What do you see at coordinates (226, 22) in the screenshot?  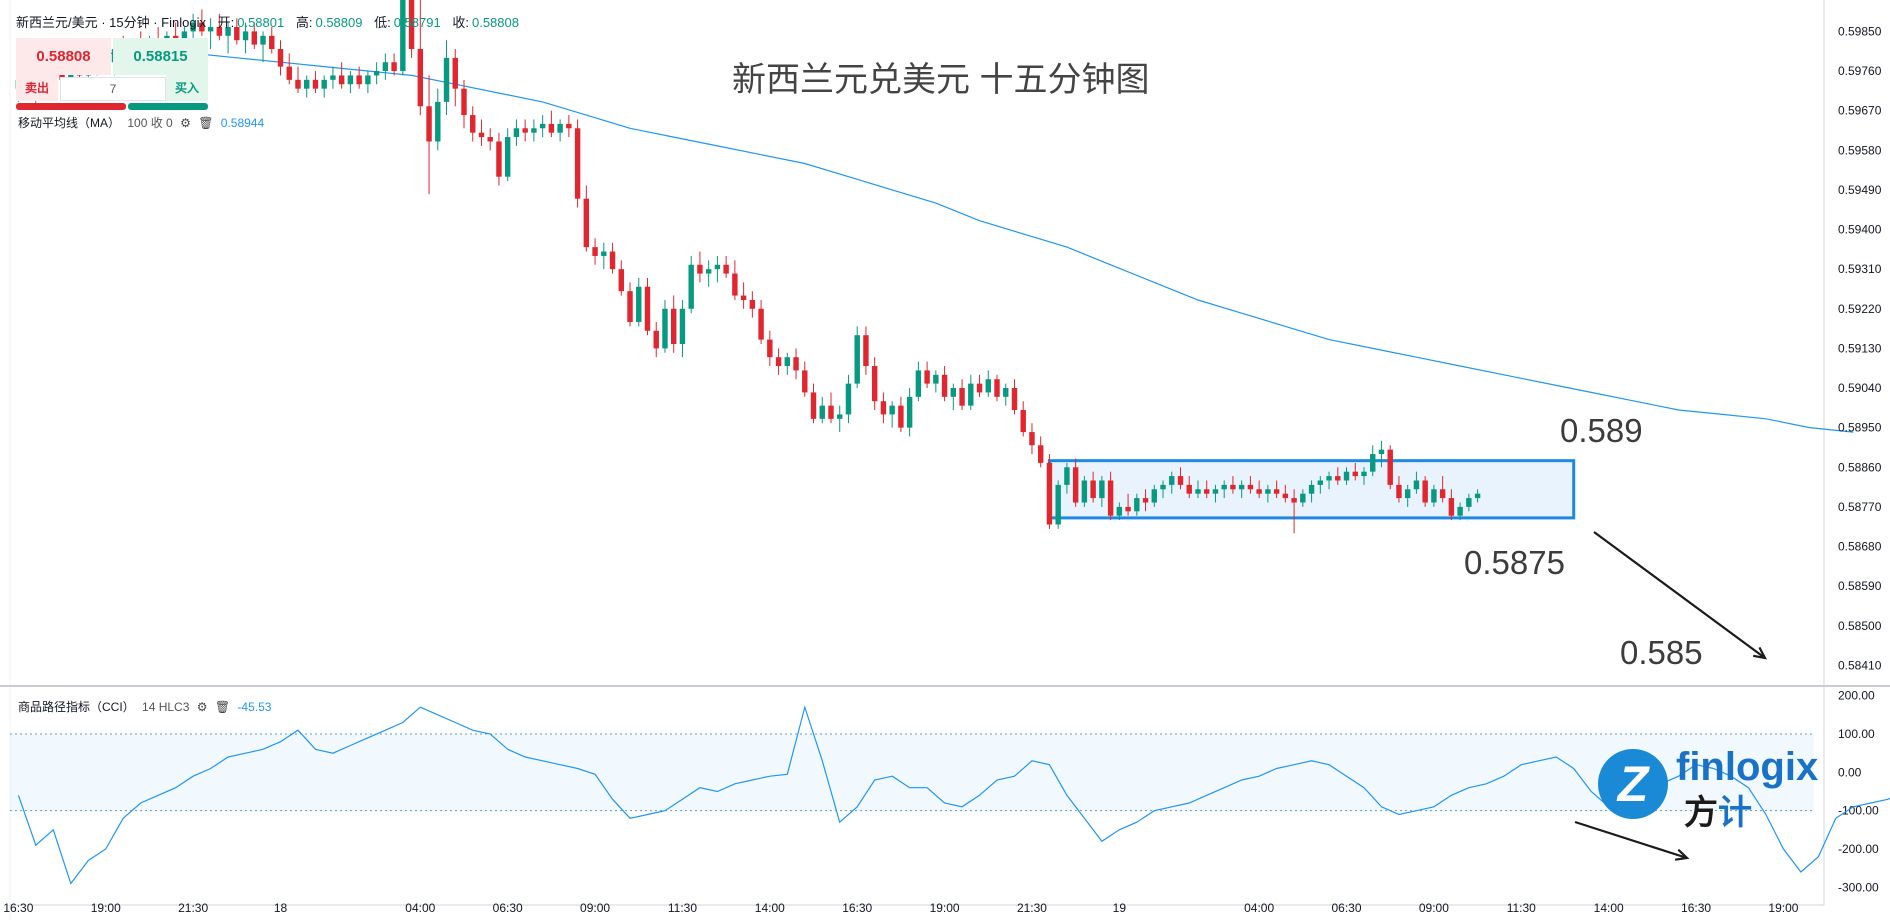 I see `open-label: 开:` at bounding box center [226, 22].